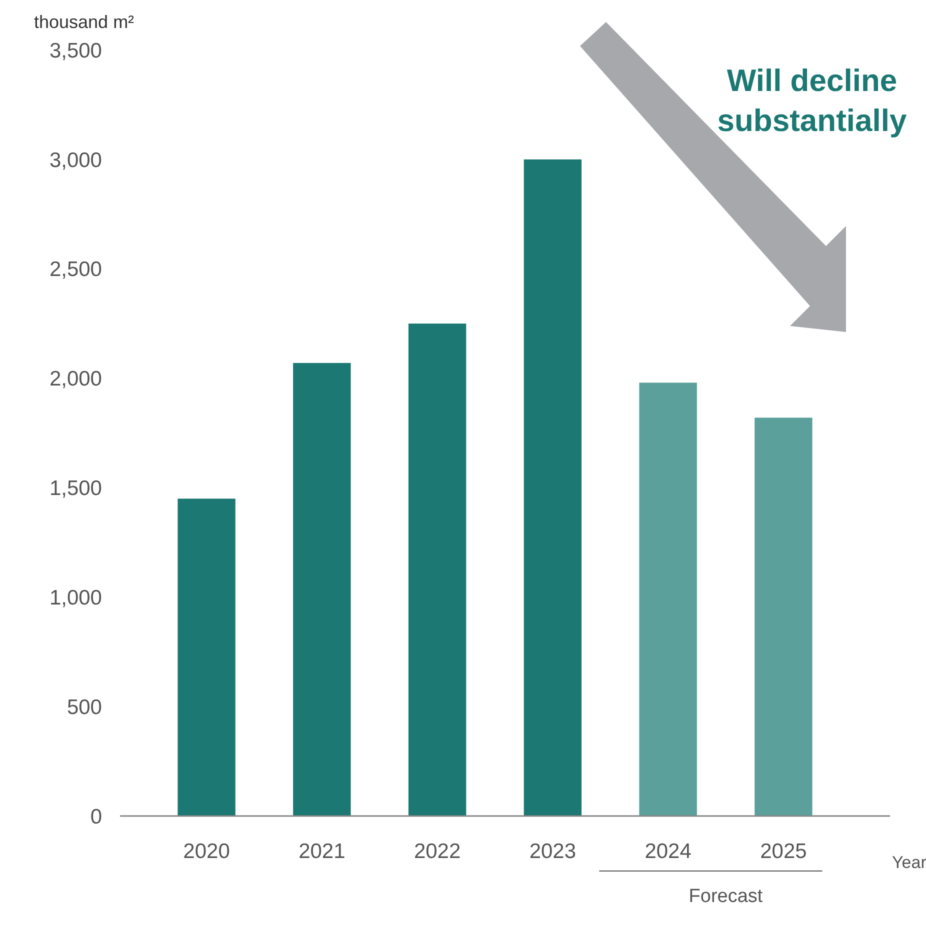 This screenshot has height=936, width=926. What do you see at coordinates (84, 707) in the screenshot?
I see `y-tick-label: 500` at bounding box center [84, 707].